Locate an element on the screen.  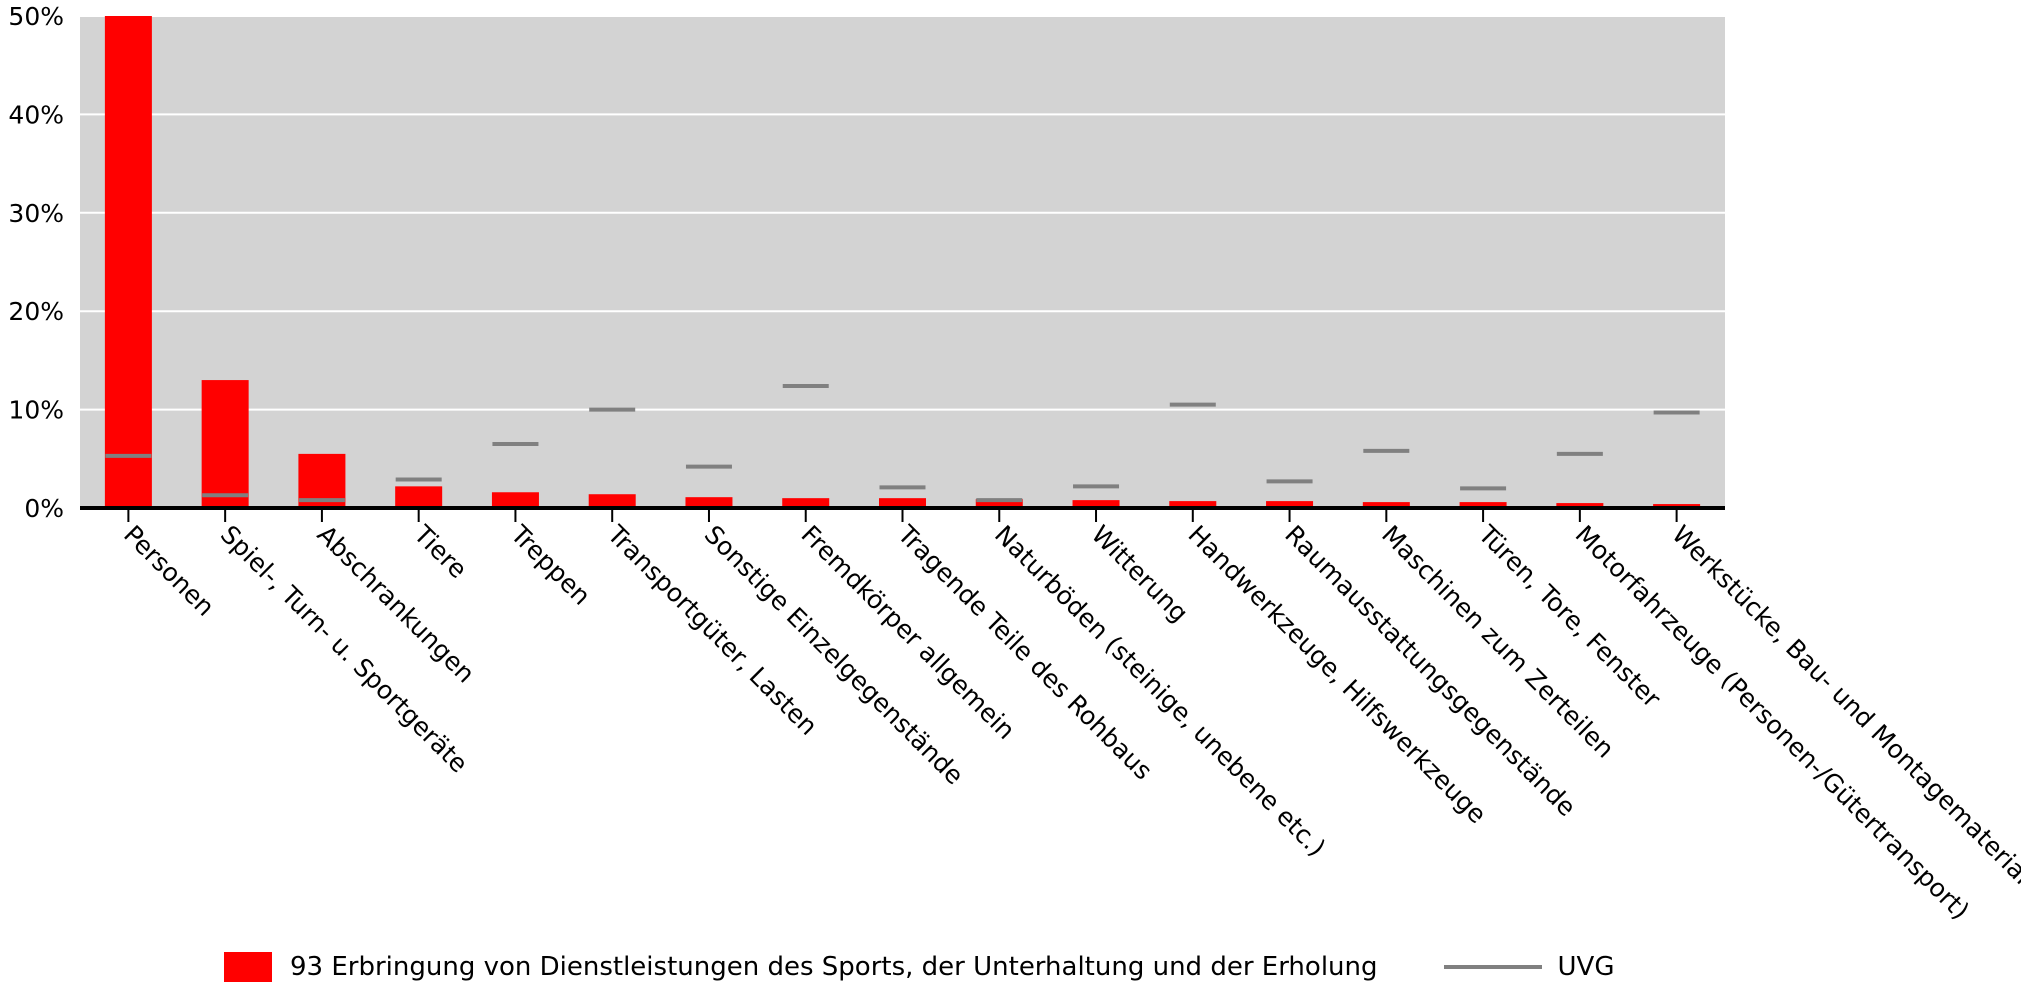
legend-uvg-label: UVG is located at coordinates (1586, 967).